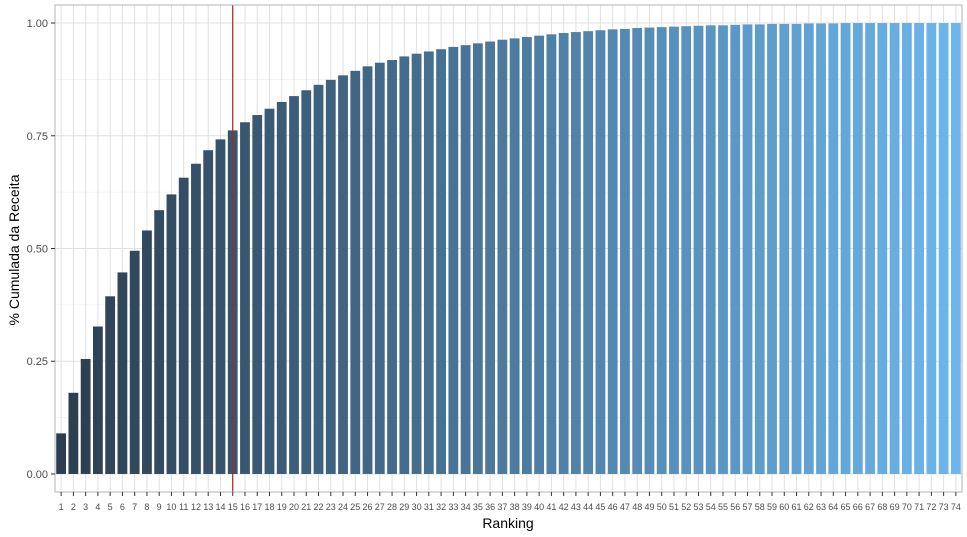 The height and width of the screenshot is (537, 967). What do you see at coordinates (674, 507) in the screenshot?
I see `x-tick-label: 51` at bounding box center [674, 507].